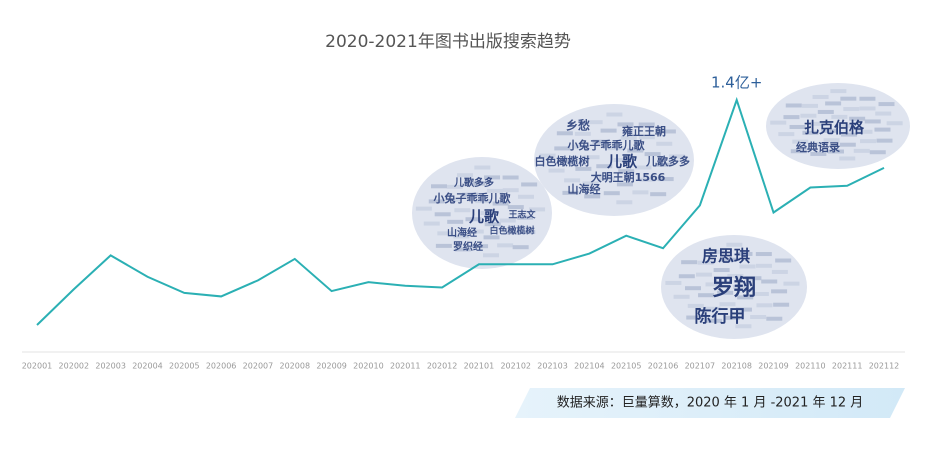 This screenshot has width=946, height=466. I want to click on cloud-word: 儿歌, so click(484, 217).